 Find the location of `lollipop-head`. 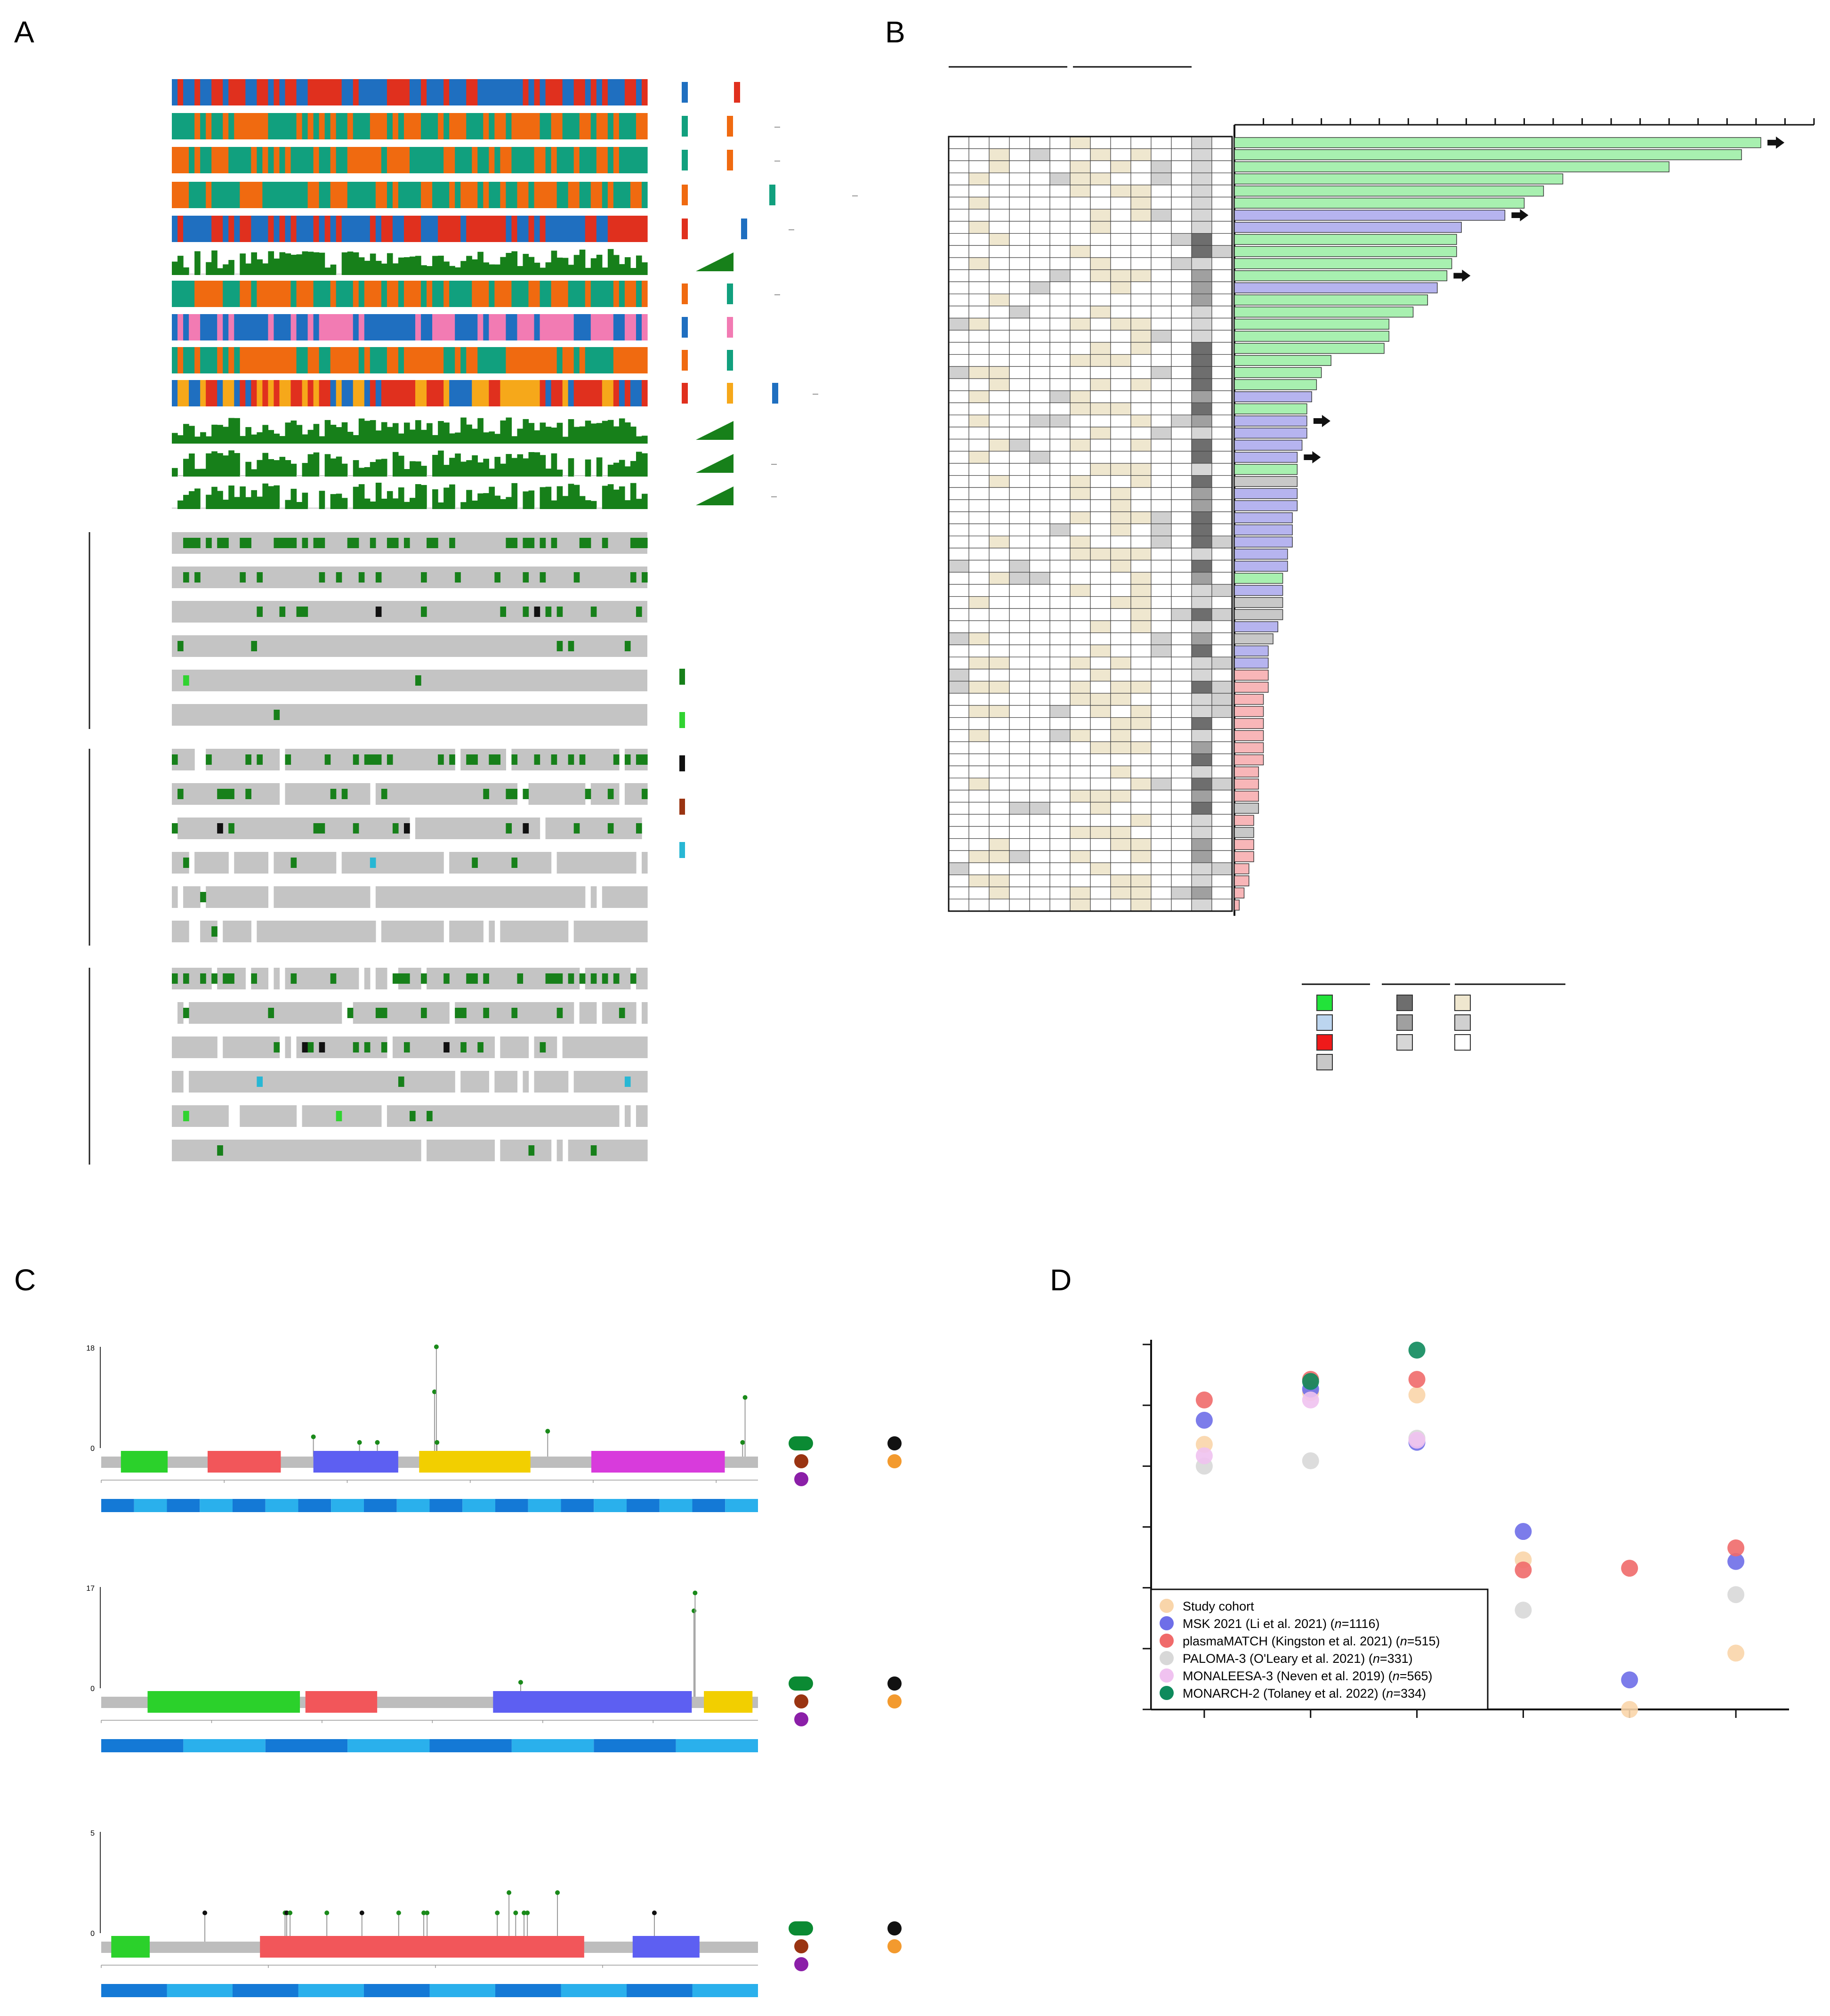

lollipop-head is located at coordinates (361, 1913).